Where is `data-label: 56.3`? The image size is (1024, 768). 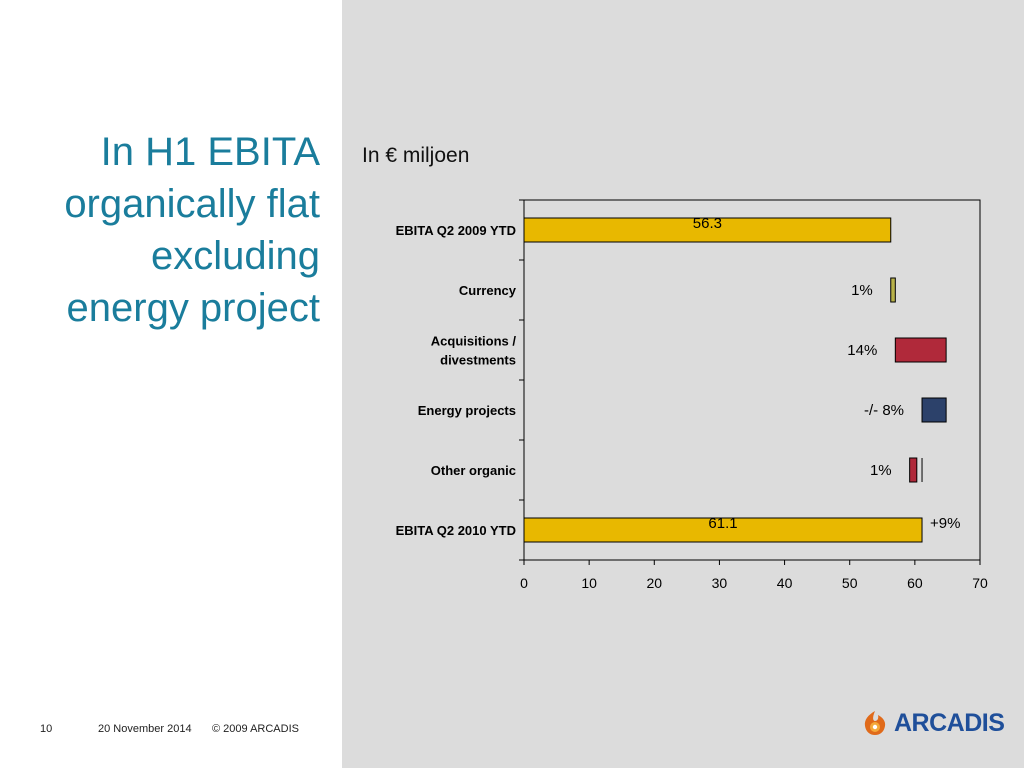
data-label: 56.3 is located at coordinates (707, 223).